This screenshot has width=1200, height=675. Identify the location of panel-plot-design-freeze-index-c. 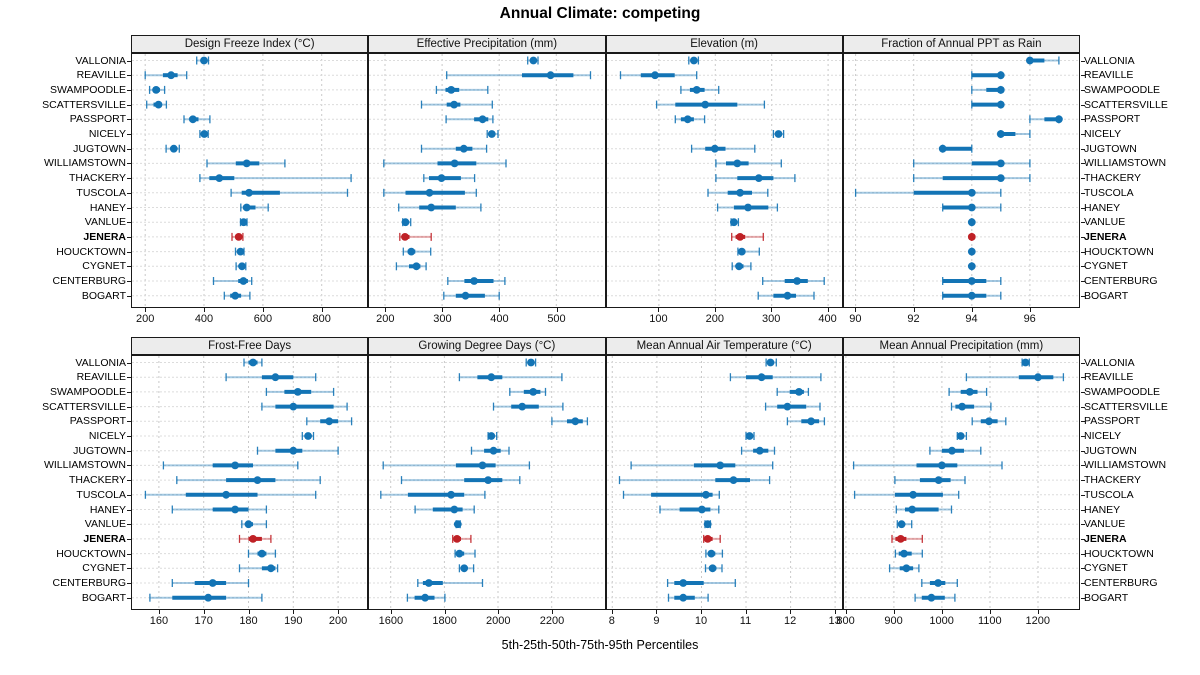
(250, 180).